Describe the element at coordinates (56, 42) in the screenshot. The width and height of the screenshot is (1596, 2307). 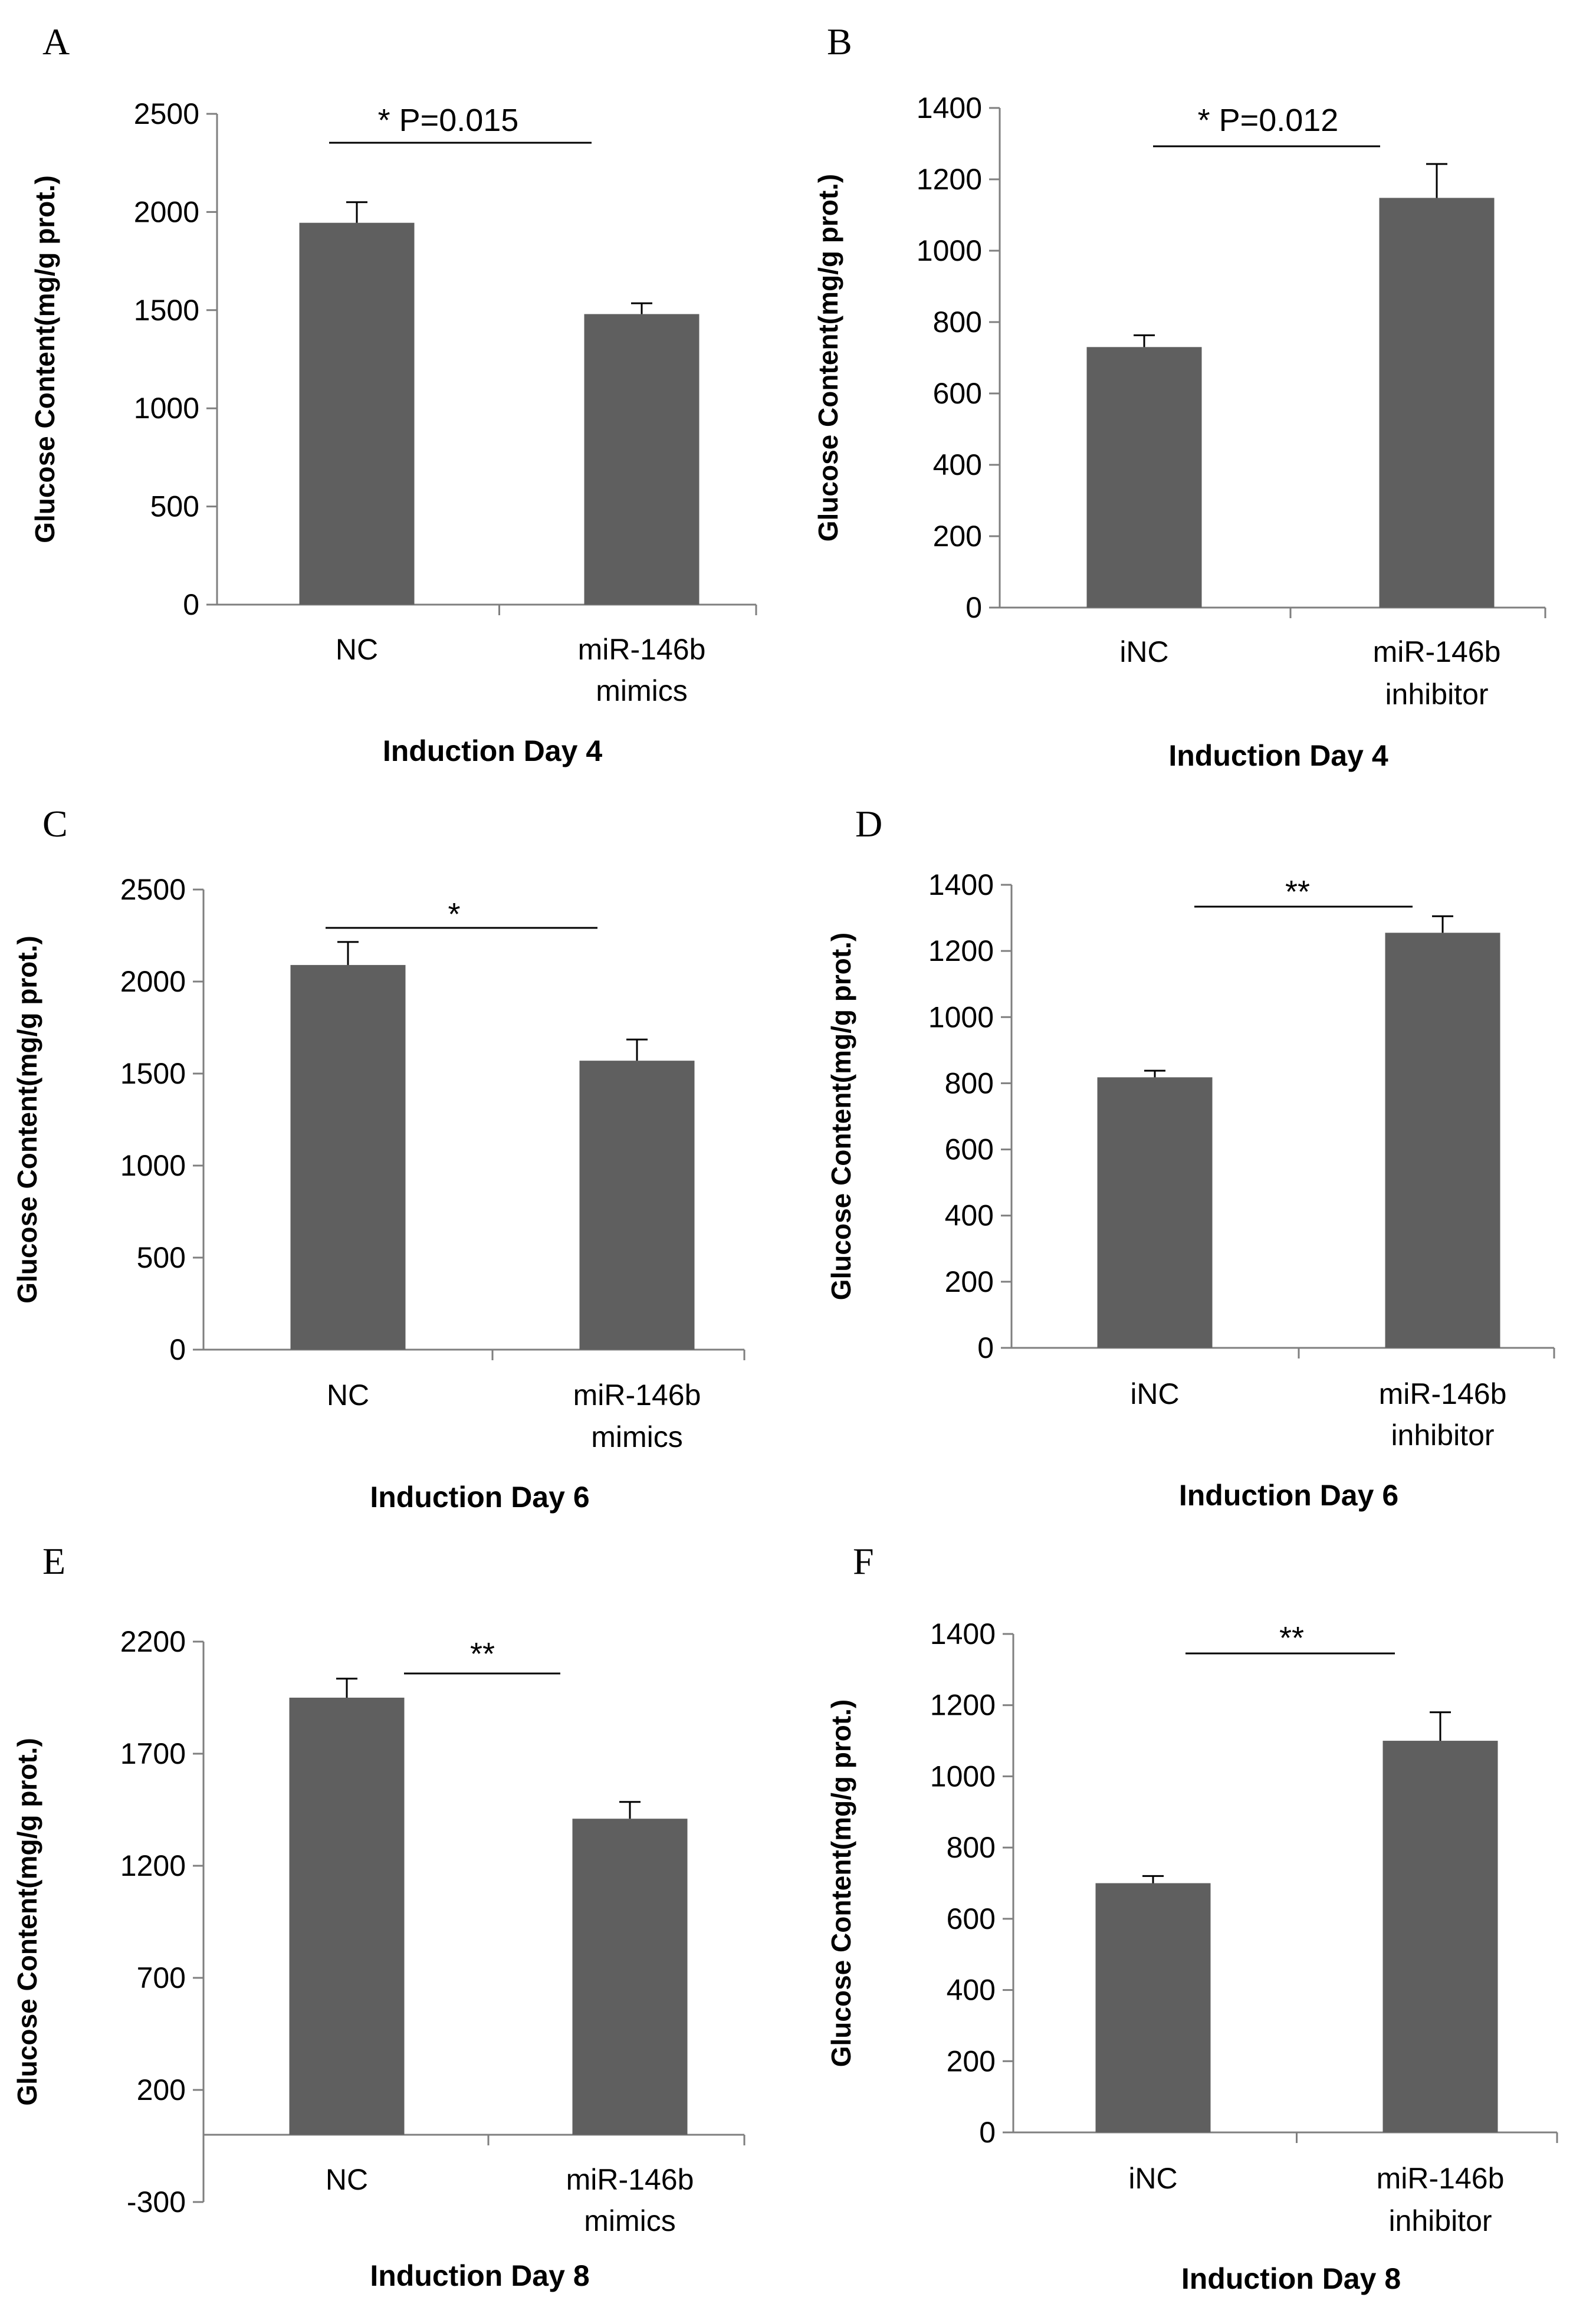
I see `panel-letter: A` at that location.